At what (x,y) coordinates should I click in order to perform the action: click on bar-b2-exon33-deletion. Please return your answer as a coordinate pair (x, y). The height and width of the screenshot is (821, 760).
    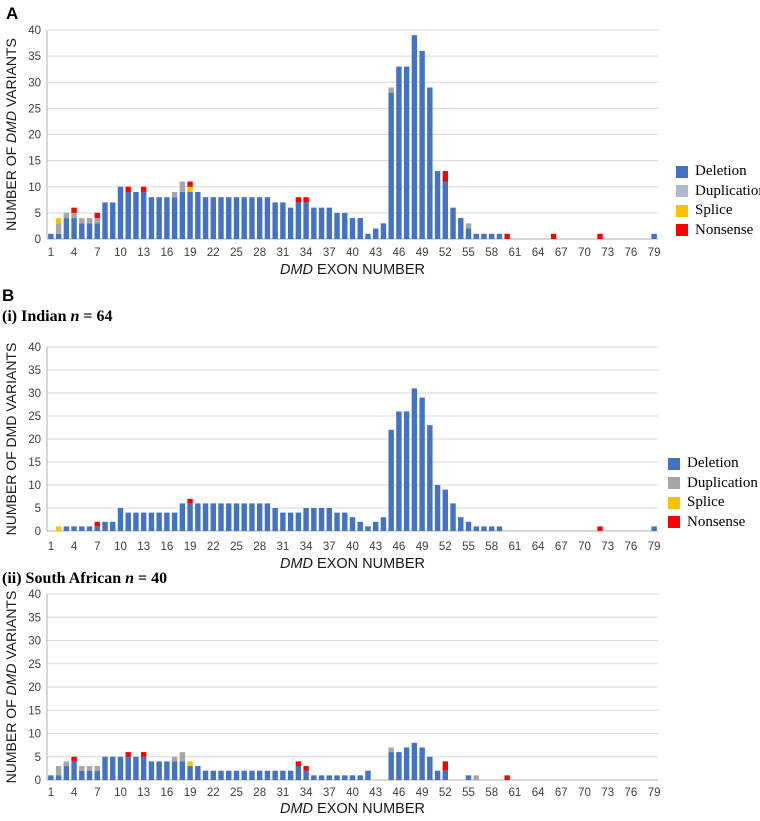
    Looking at the image, I should click on (298, 773).